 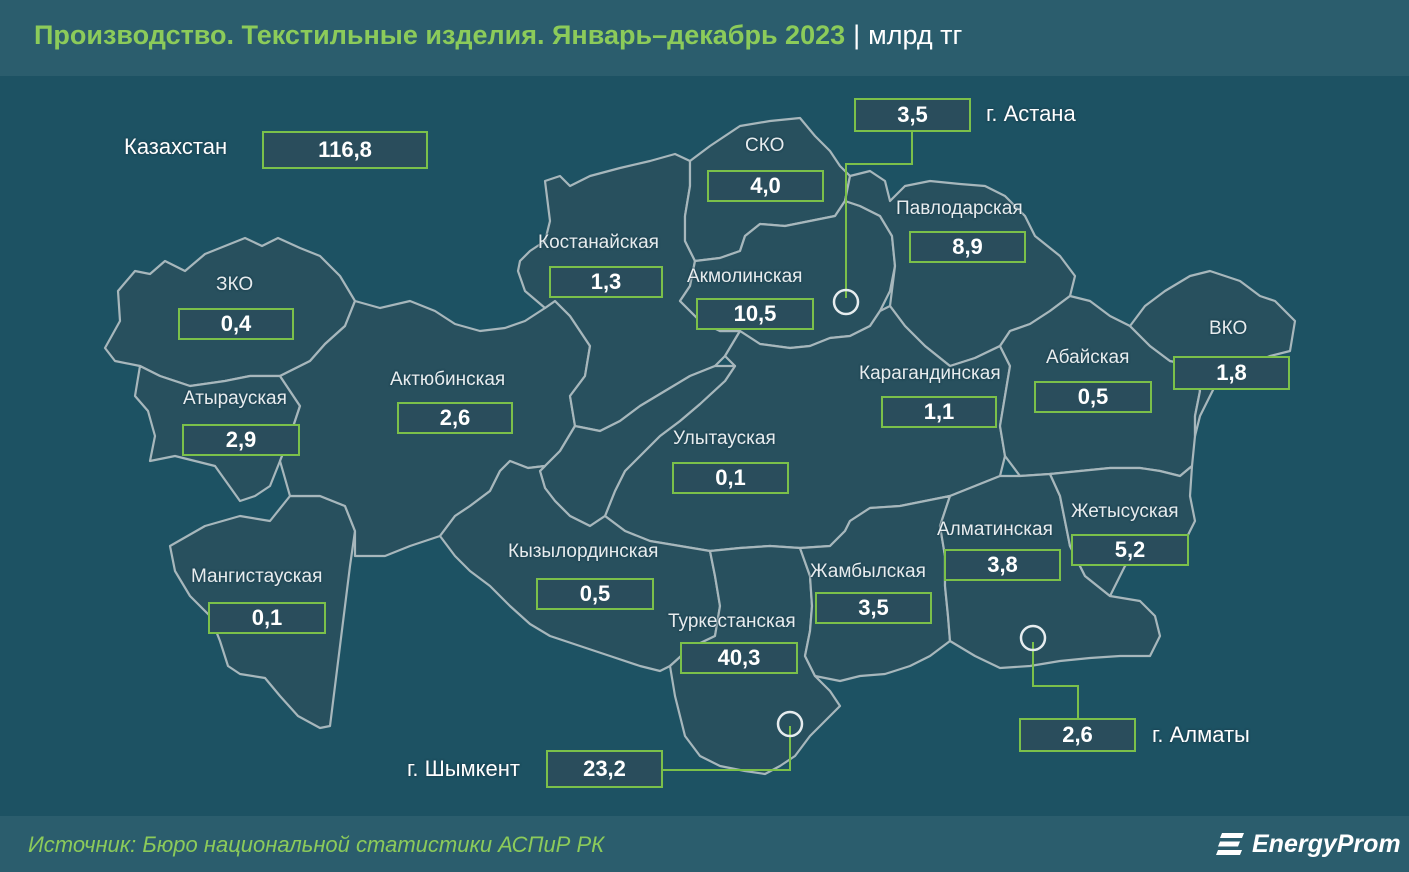 I want to click on region-value-akmola: 10,5, so click(x=755, y=314).